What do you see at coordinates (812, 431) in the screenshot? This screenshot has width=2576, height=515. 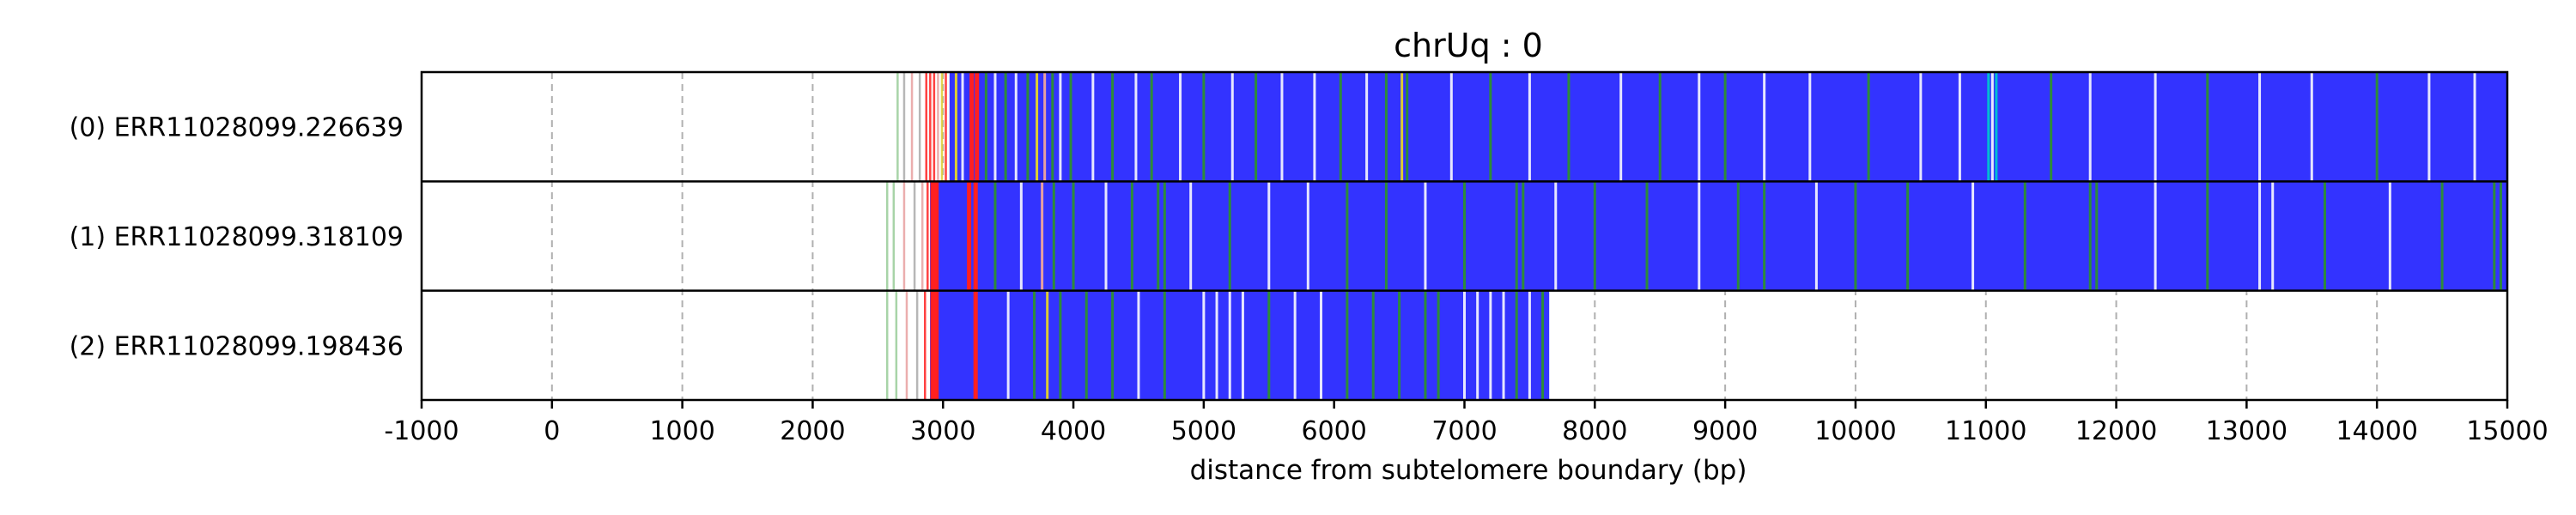 I see `x-tick-label-3: 2000` at bounding box center [812, 431].